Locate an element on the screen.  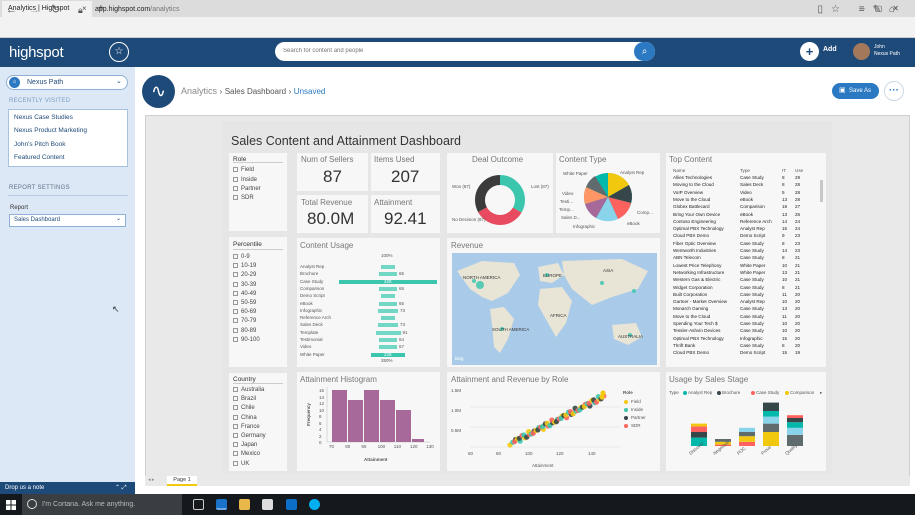
tab-close-icon: × is located at coordinates (84, 8).